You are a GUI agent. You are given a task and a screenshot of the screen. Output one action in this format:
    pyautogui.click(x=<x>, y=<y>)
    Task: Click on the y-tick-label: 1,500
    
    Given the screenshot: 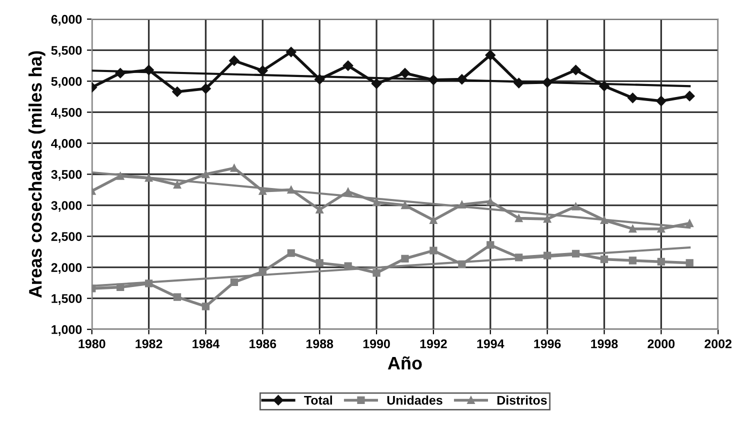 What is the action you would take?
    pyautogui.click(x=67, y=299)
    